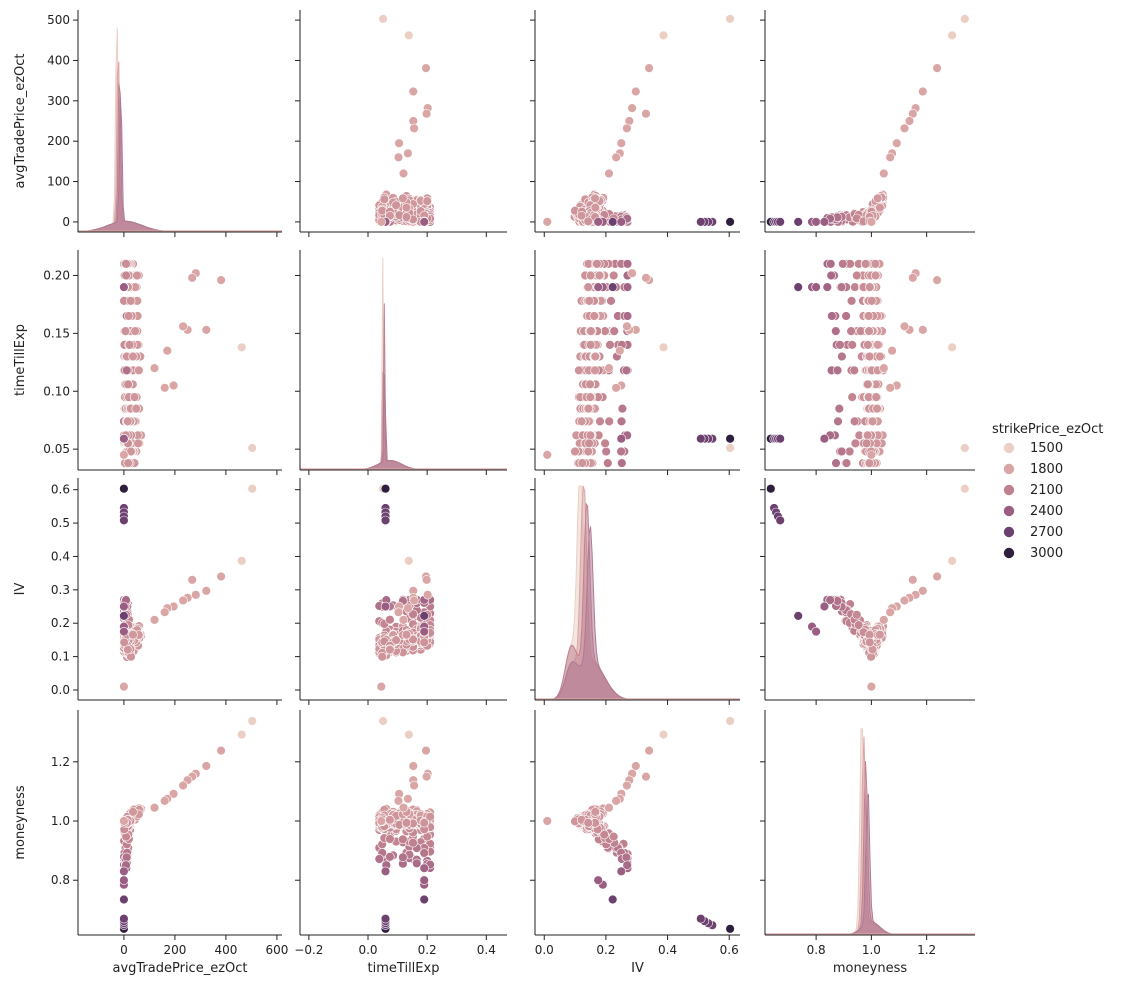  I want to click on y-tick-label: 0.15, so click(56, 333).